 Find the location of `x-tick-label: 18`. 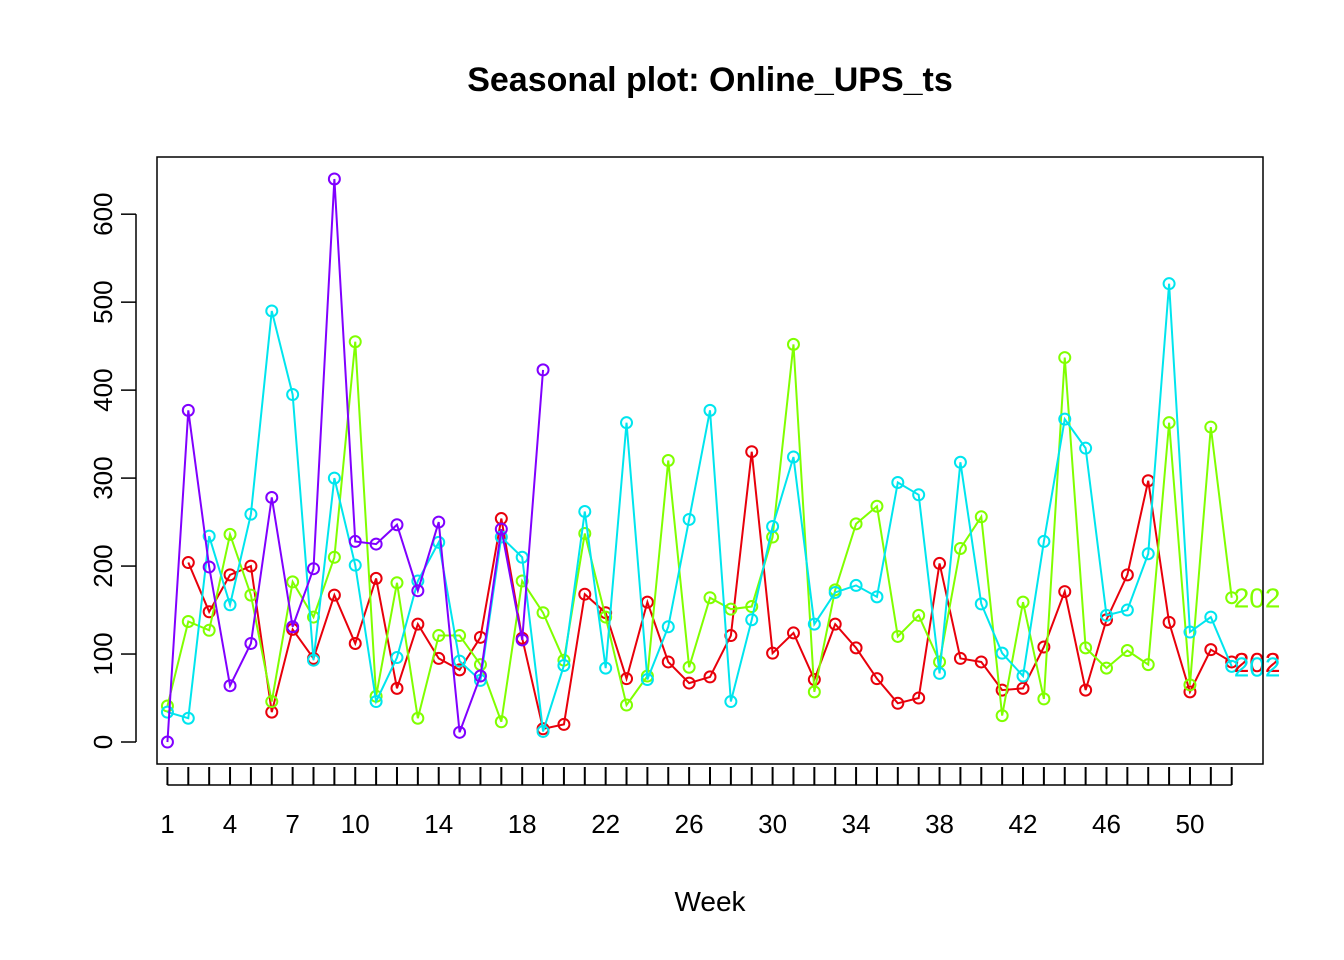

x-tick-label: 18 is located at coordinates (522, 824).